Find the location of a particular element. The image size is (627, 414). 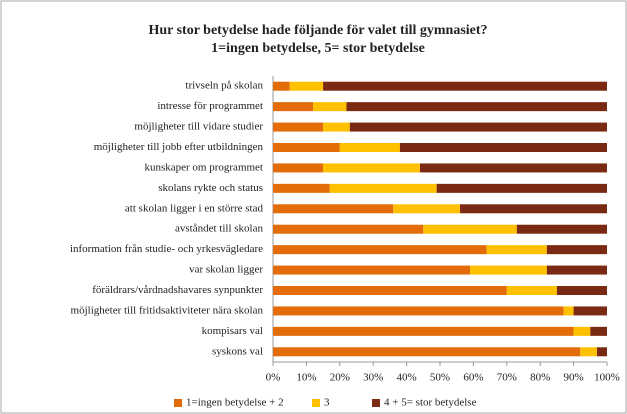

y-tick-label: intresse för programmet is located at coordinates (210, 106).